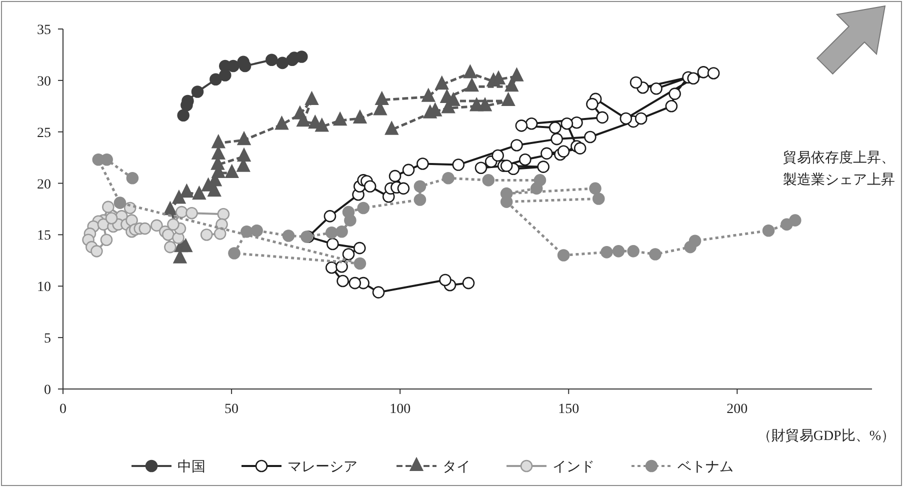 This screenshot has width=903, height=487. Describe the element at coordinates (569, 409) in the screenshot. I see `x-tick-label: 150` at that location.